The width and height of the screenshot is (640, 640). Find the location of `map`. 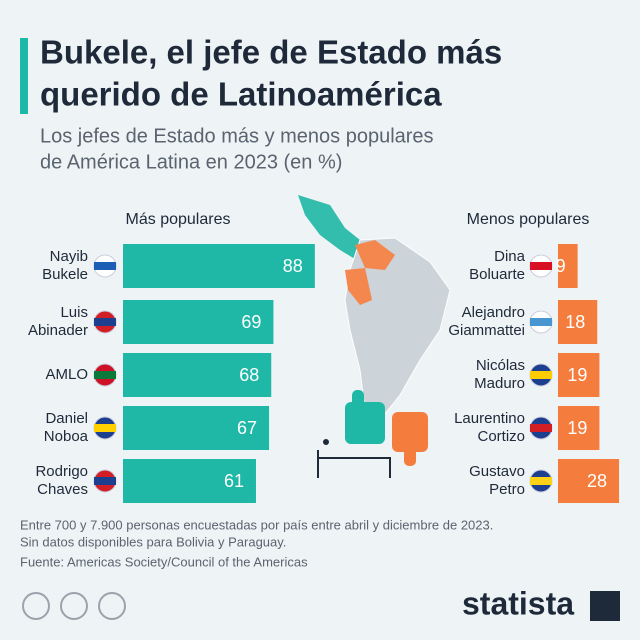

map is located at coordinates (374, 308).